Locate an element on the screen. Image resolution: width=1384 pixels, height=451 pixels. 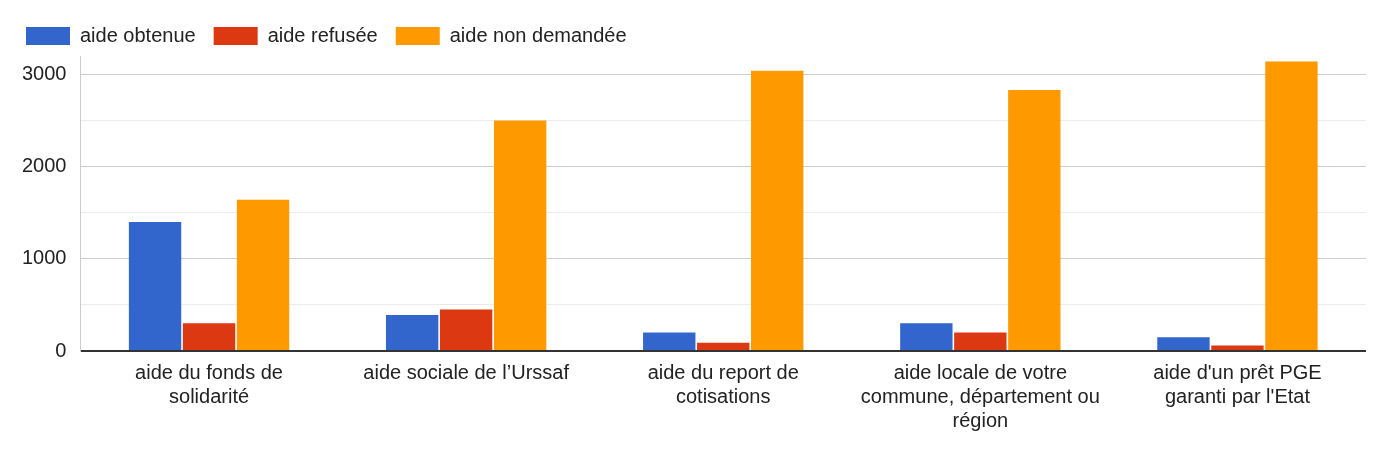
x-tick-label: aide d'un prêt PGE garanti par l'Etat is located at coordinates (1237, 383).